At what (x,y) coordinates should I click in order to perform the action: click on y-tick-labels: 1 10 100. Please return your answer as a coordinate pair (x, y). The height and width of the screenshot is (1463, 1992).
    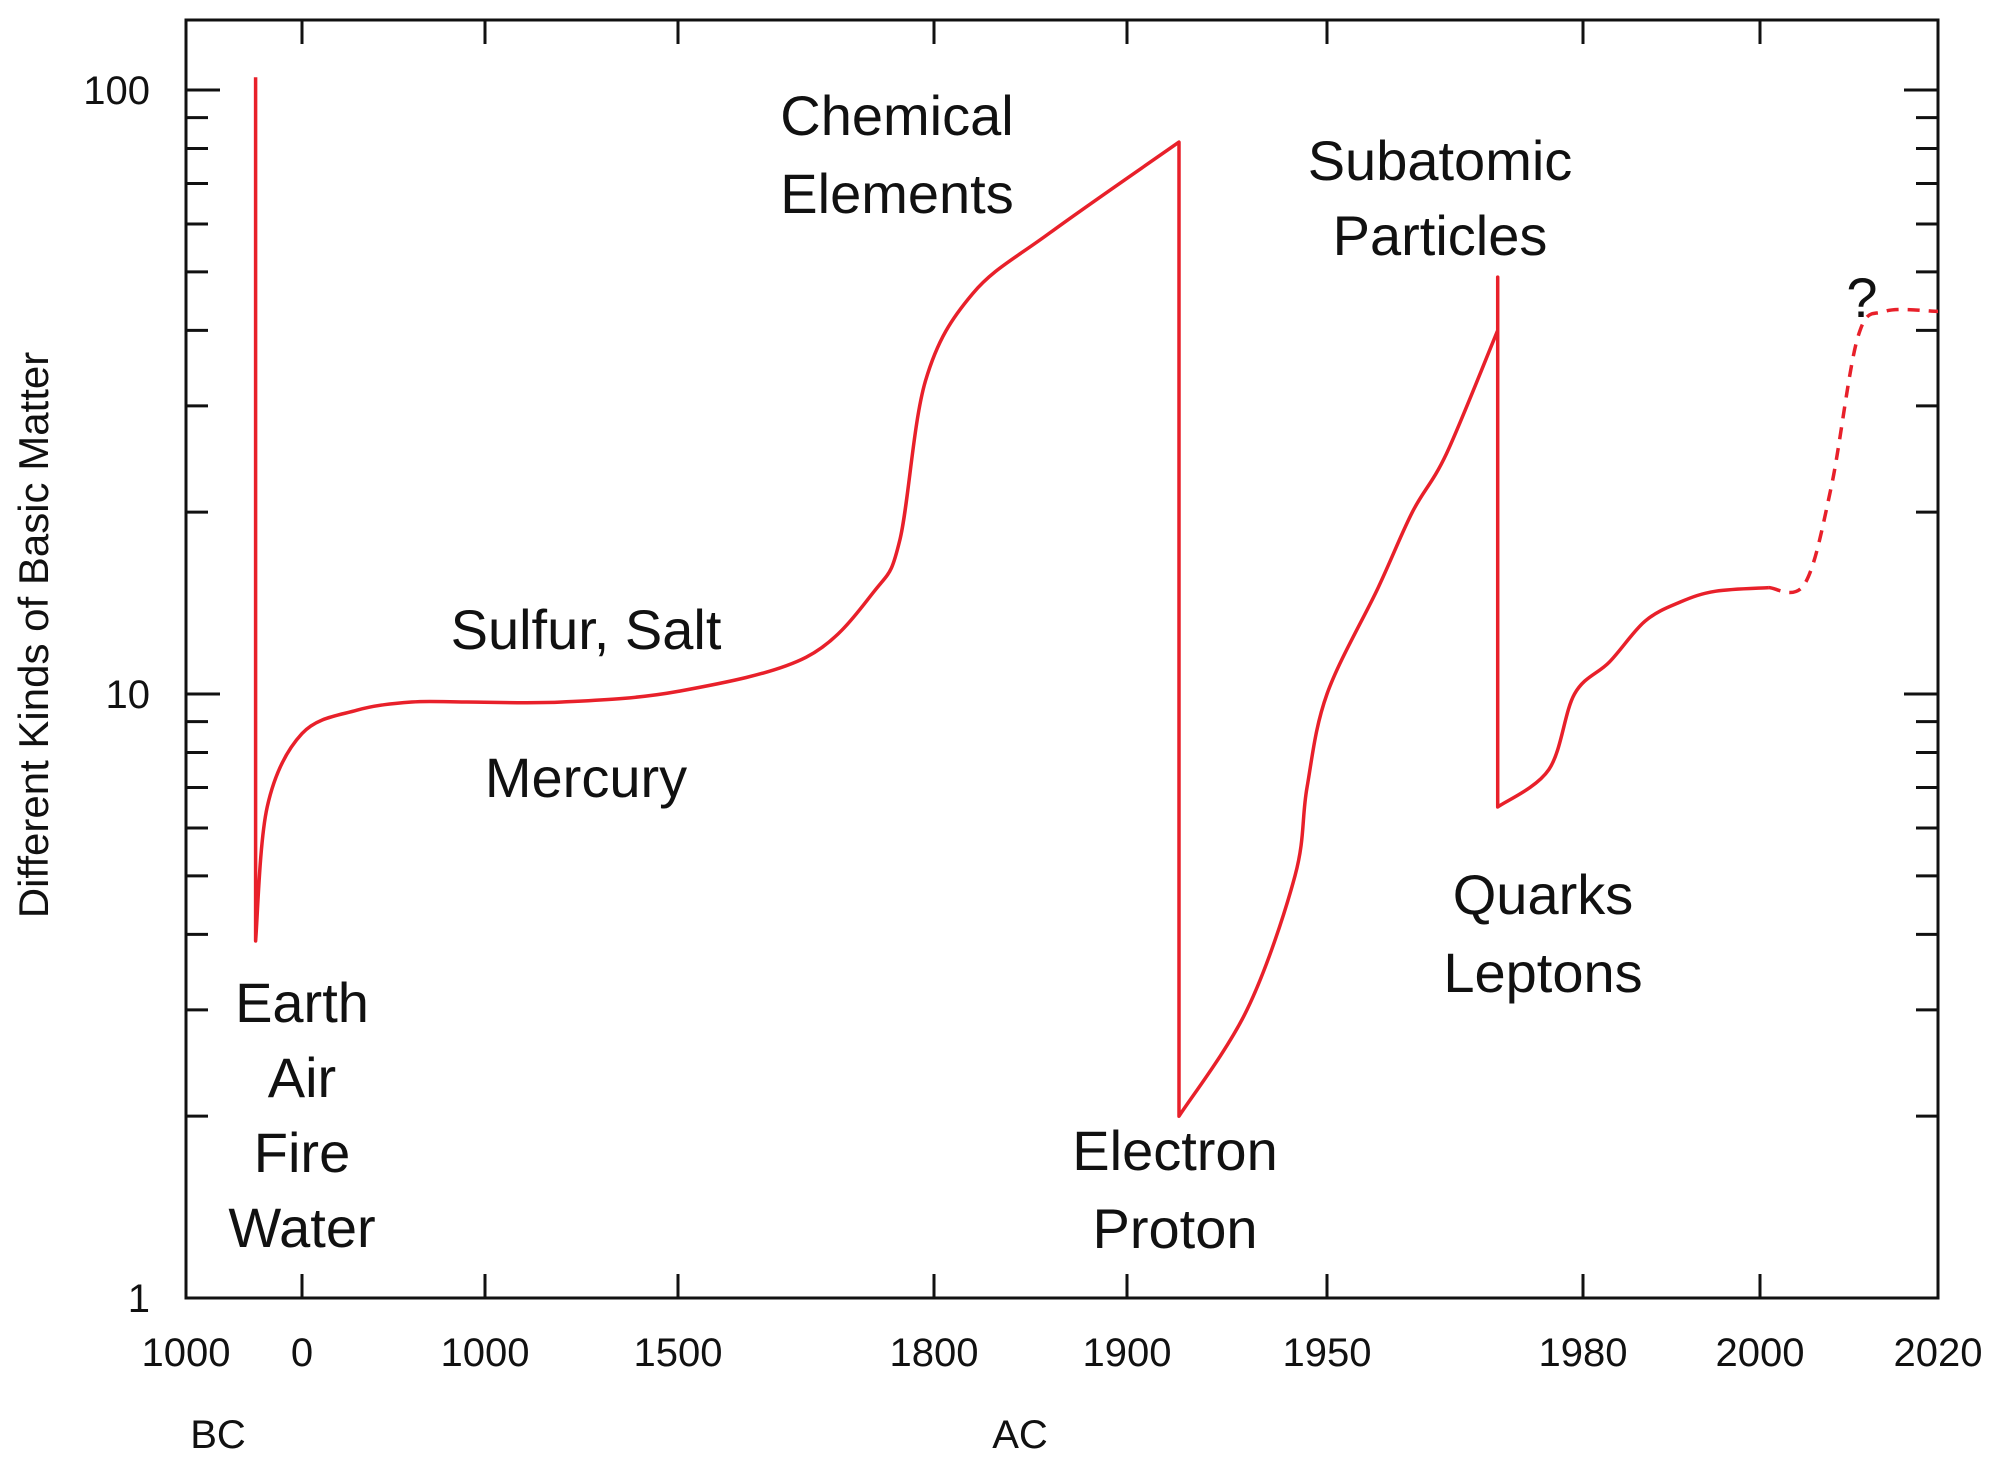
    Looking at the image, I should click on (116, 695).